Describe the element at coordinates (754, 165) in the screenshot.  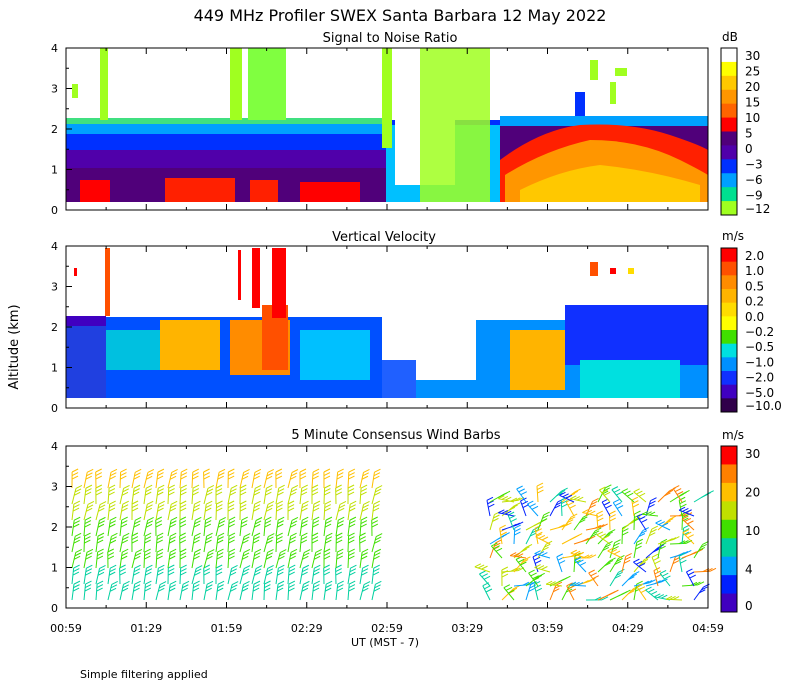
I see `colorbar-label: −3` at that location.